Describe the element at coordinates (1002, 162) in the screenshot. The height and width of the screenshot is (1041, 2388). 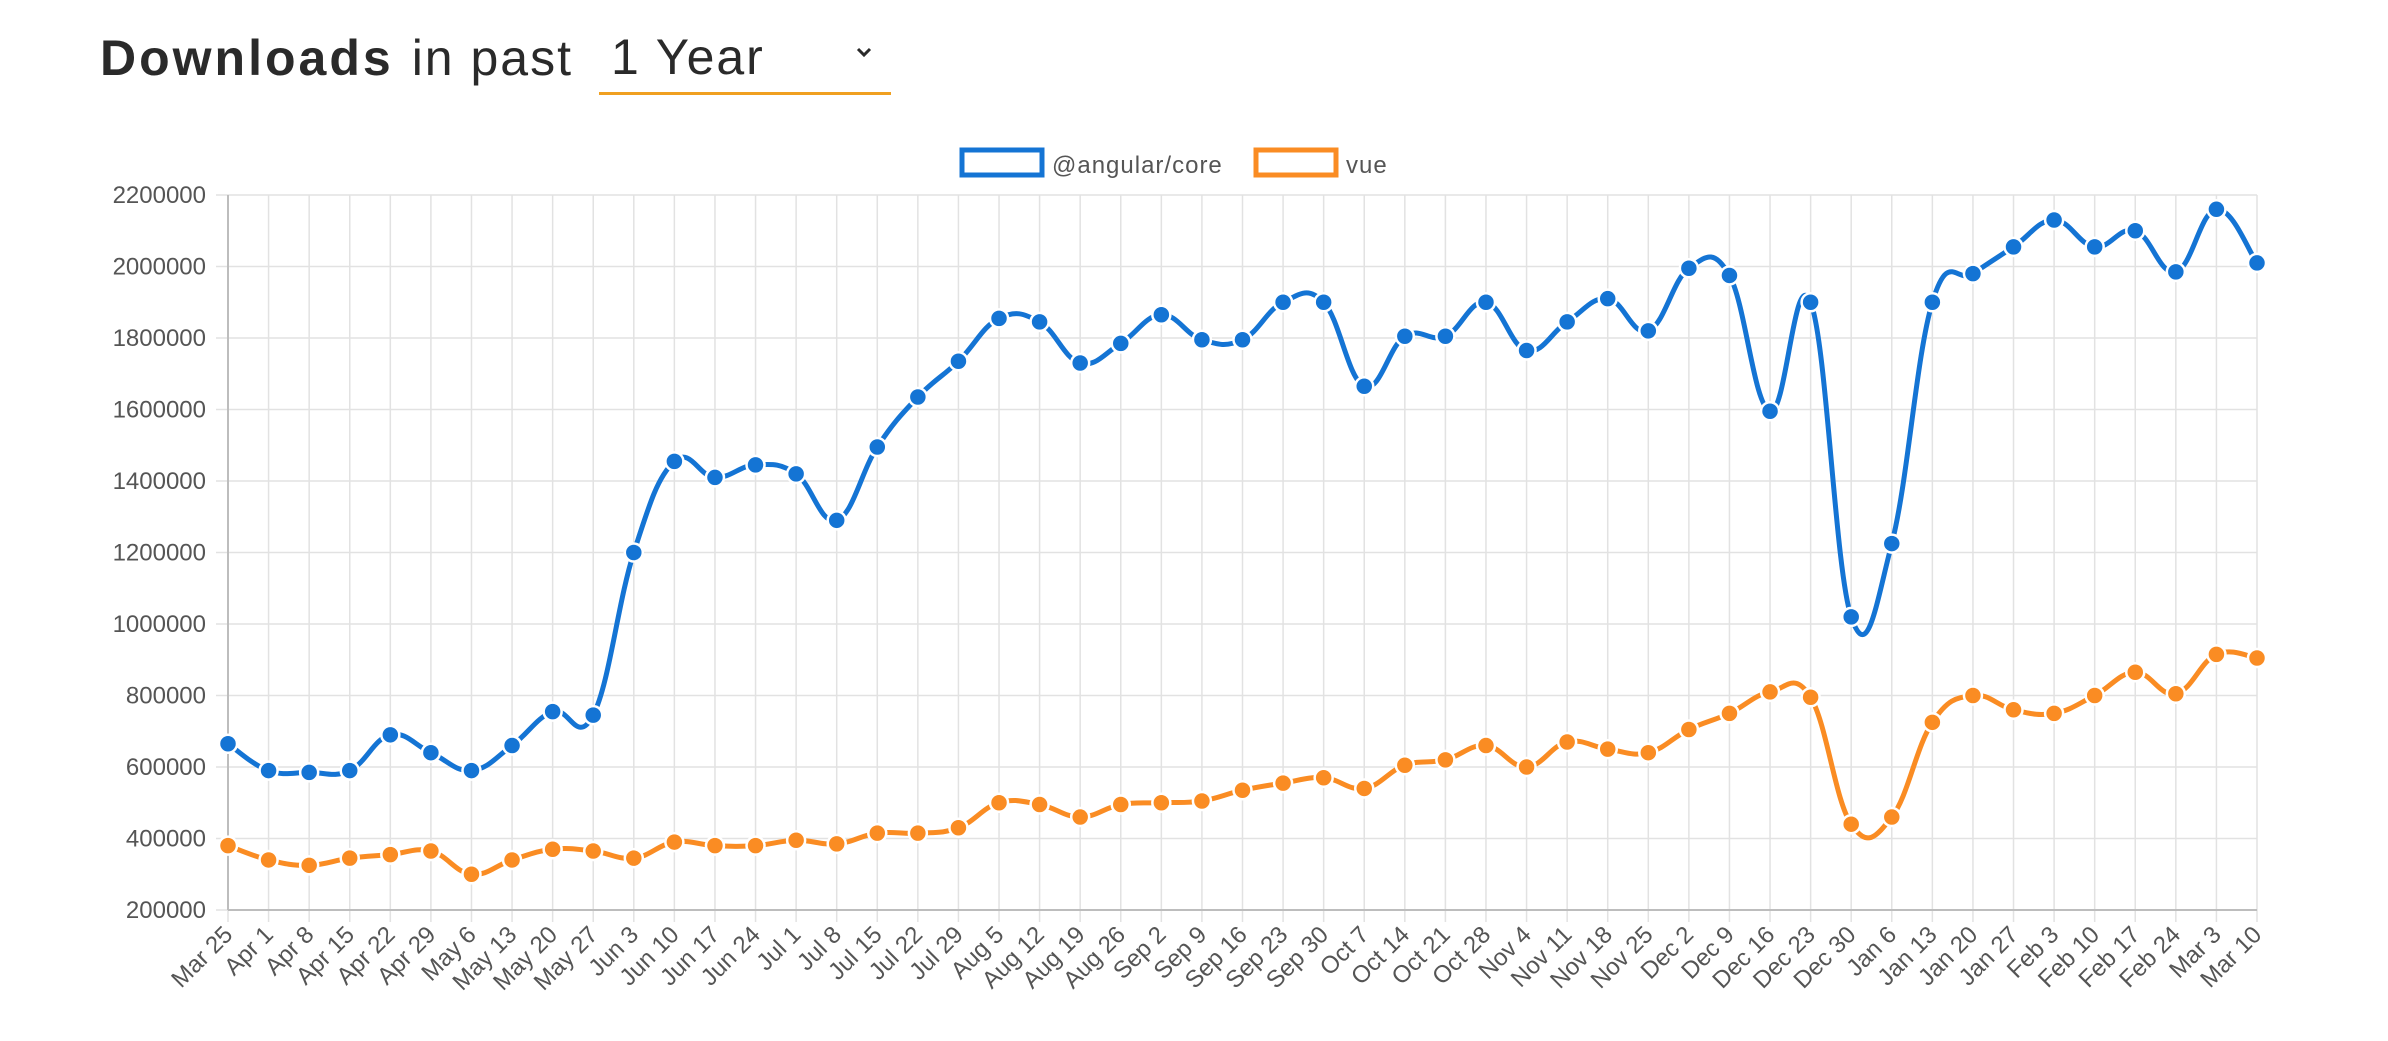
I see `legend-swatch-angular-core` at that location.